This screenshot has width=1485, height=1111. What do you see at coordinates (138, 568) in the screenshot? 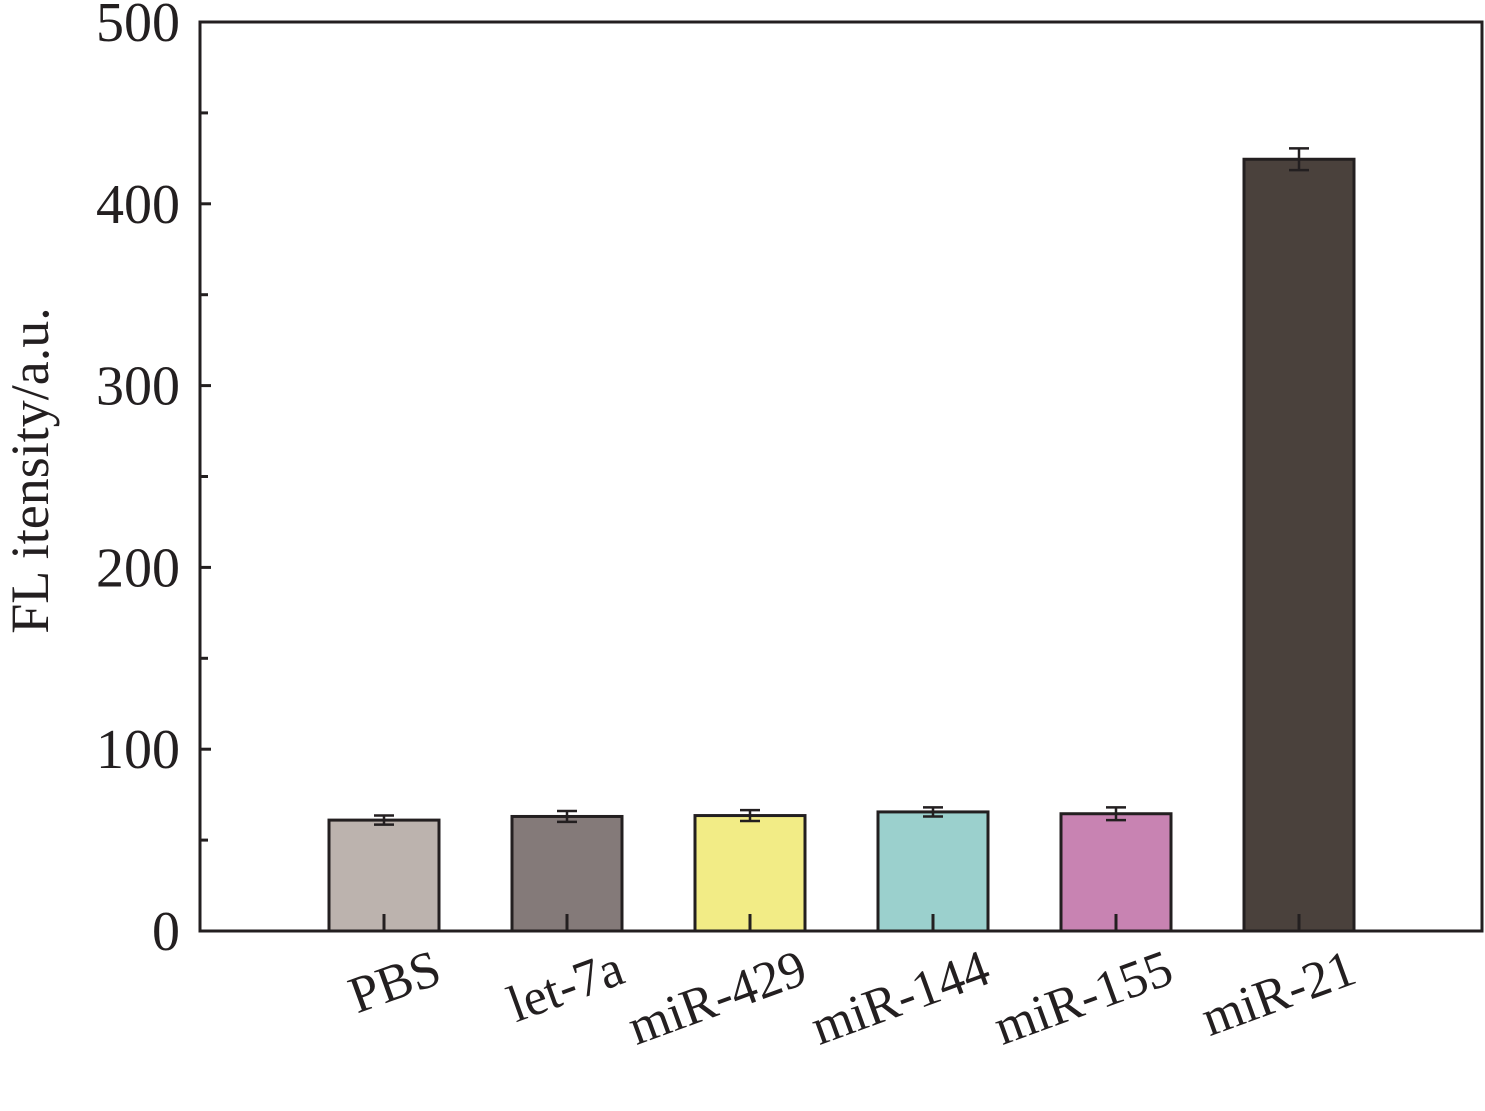
I see `y-tick-label: 200` at bounding box center [138, 568].